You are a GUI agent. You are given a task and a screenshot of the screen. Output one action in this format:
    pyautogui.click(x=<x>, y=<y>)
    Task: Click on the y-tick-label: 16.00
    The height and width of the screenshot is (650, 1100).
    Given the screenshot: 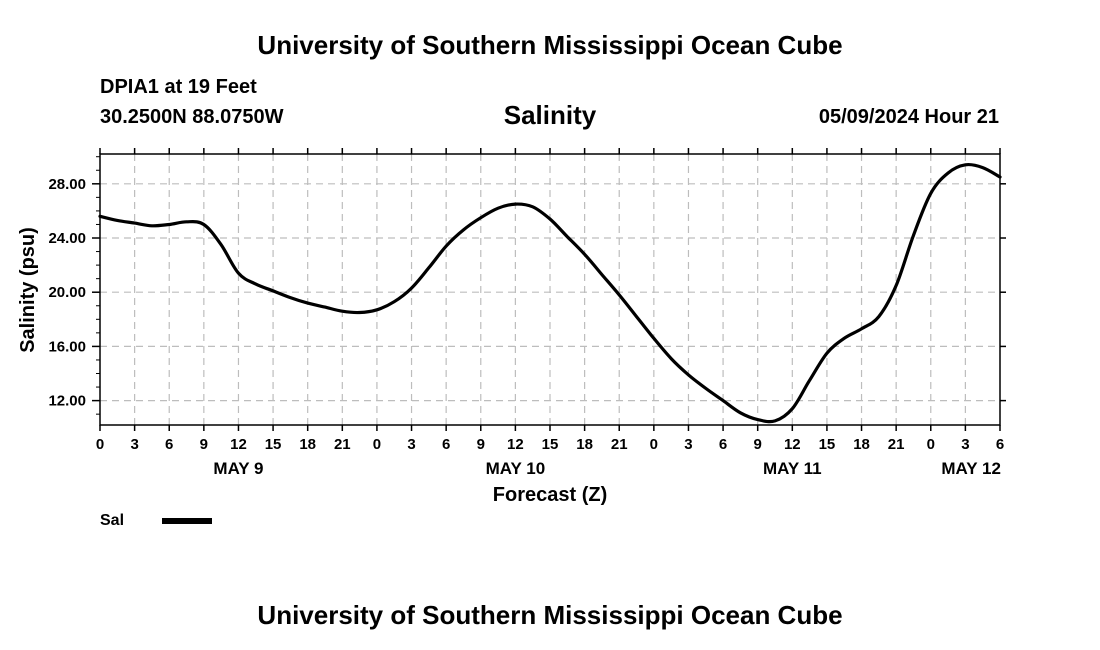 What is the action you would take?
    pyautogui.click(x=67, y=346)
    